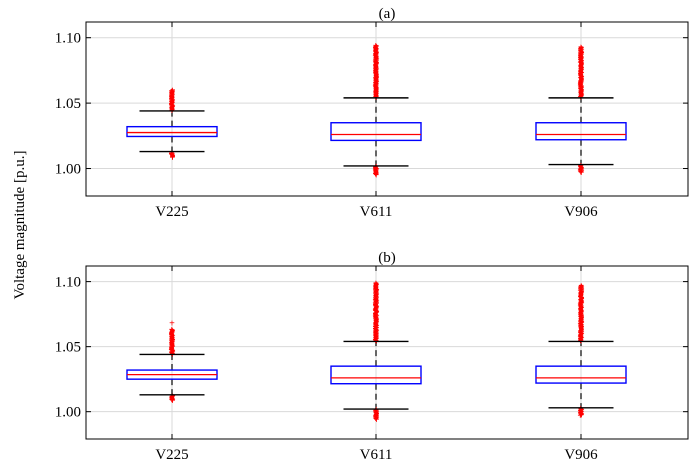 Image resolution: width=699 pixels, height=463 pixels. What do you see at coordinates (387, 14) in the screenshot?
I see `panel-title: (a)` at bounding box center [387, 14].